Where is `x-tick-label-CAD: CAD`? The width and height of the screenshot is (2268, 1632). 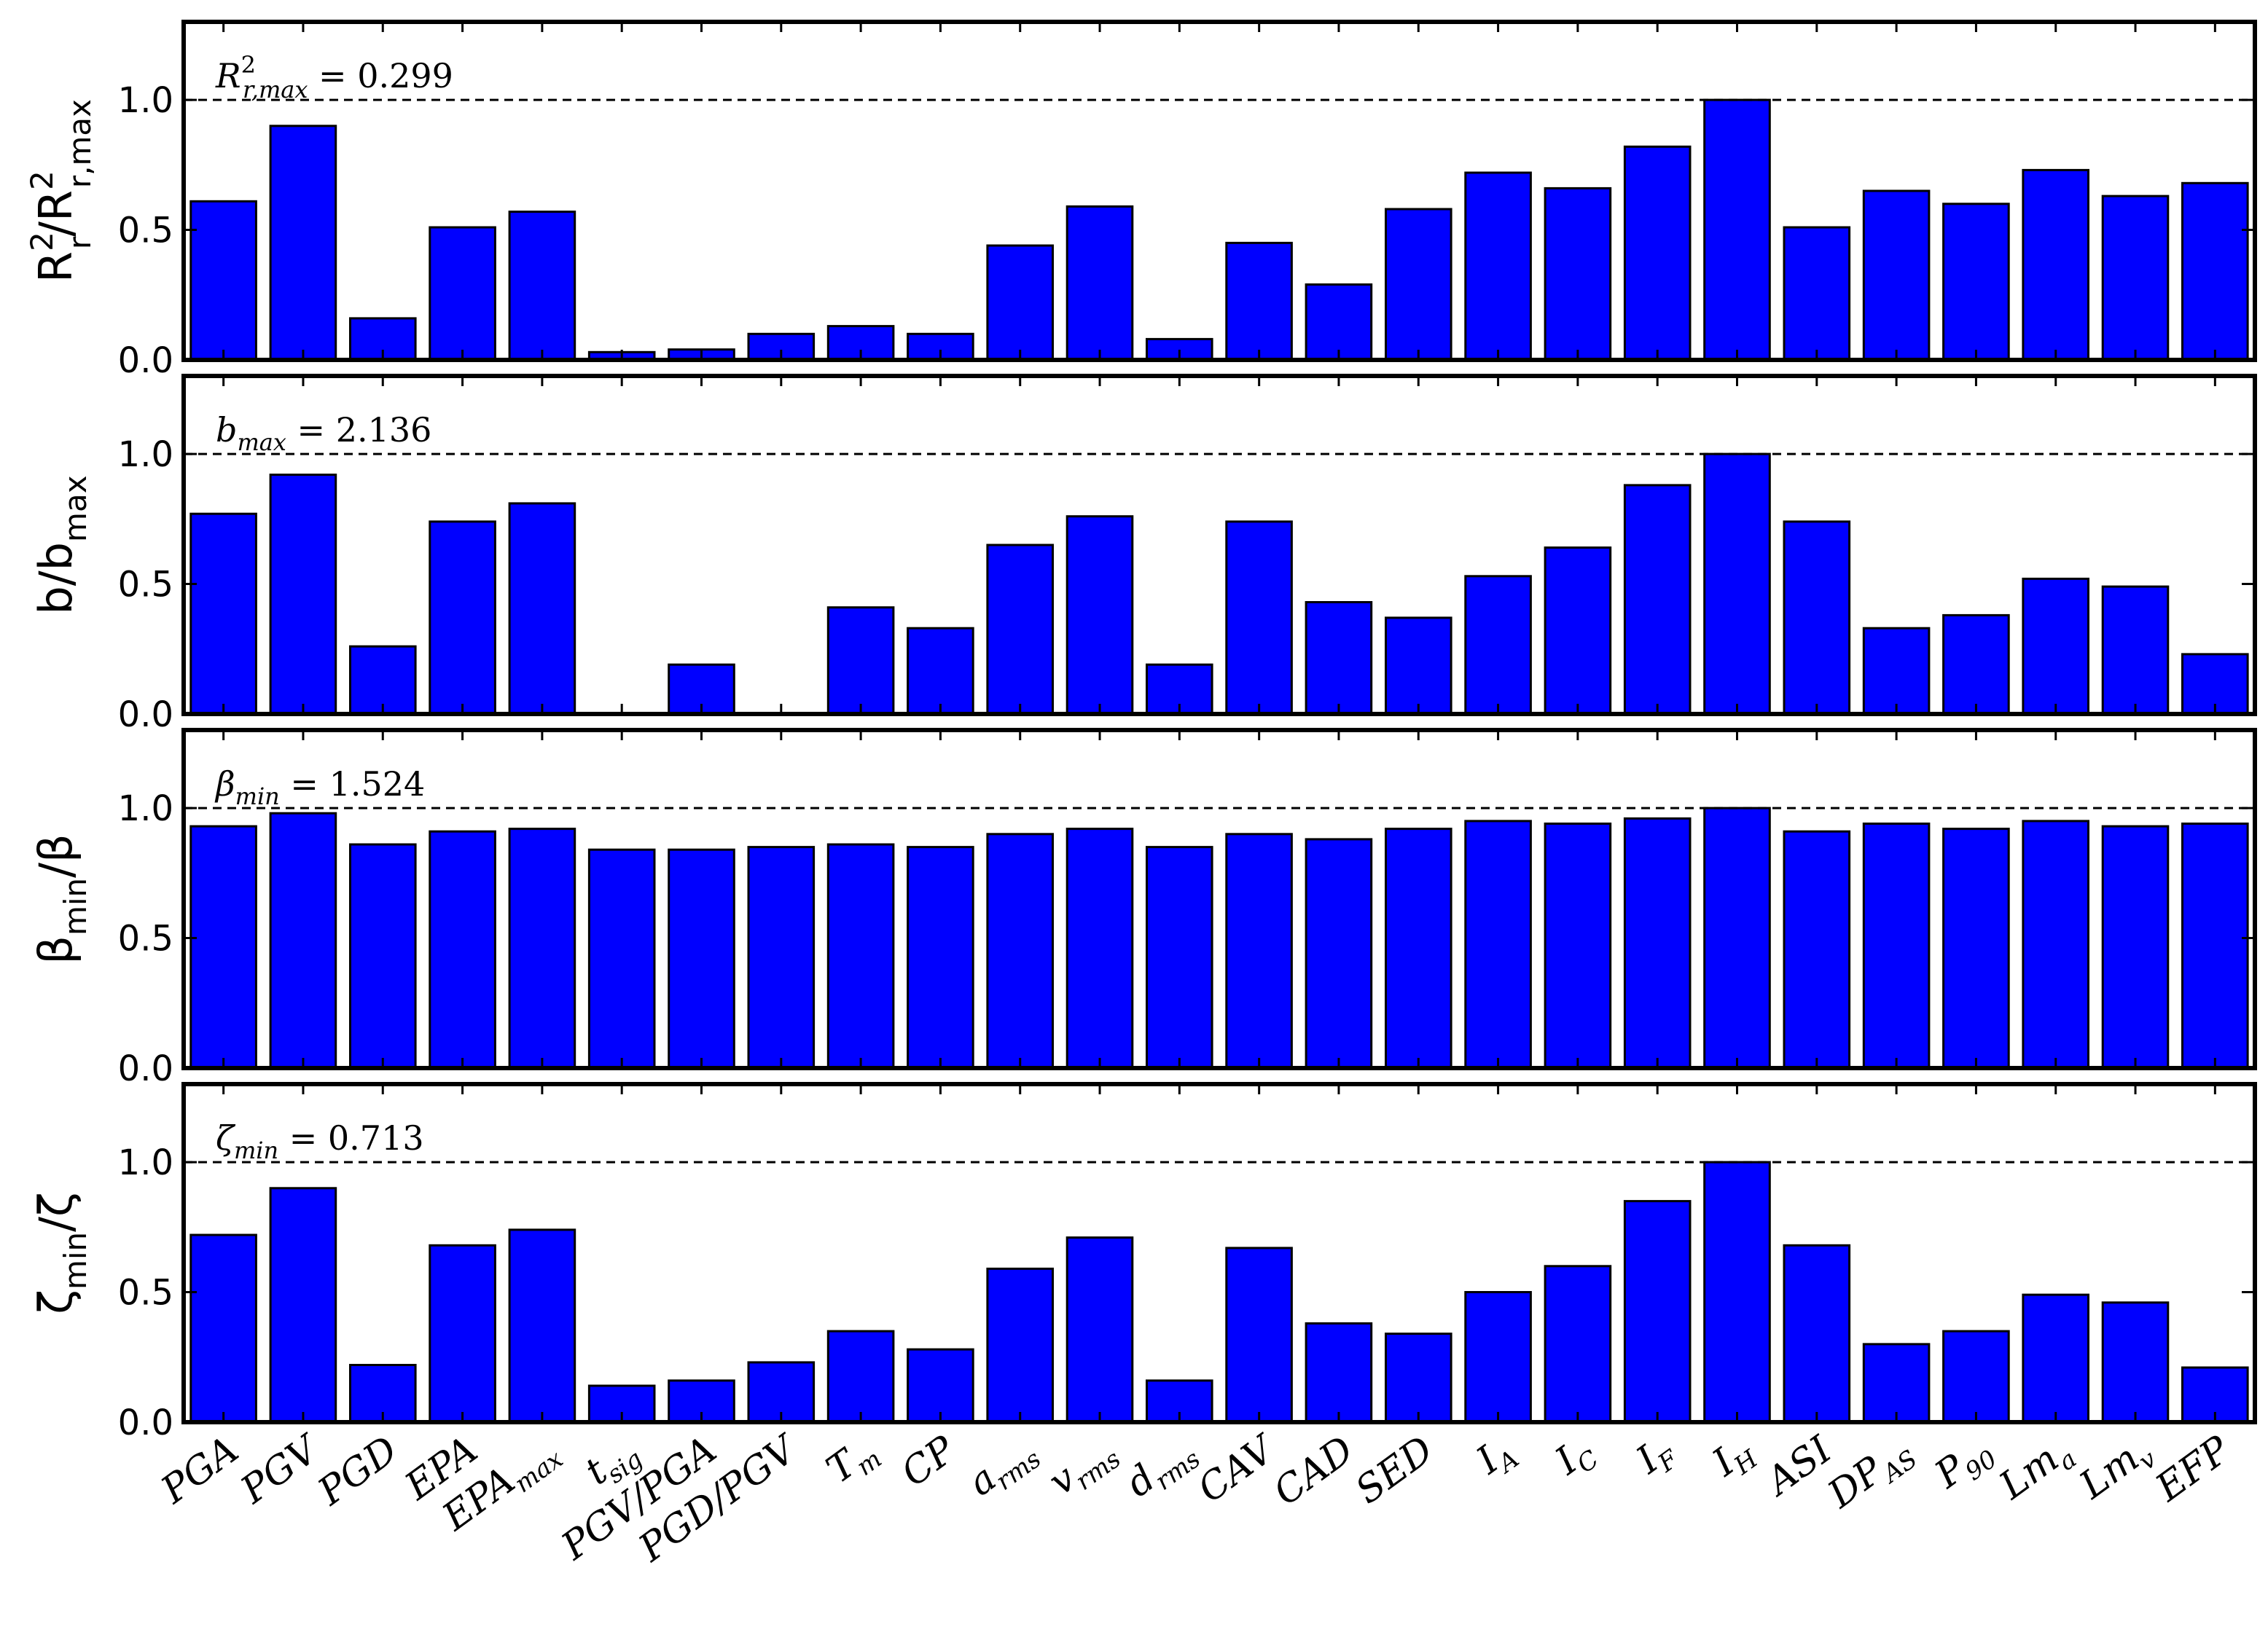 x-tick-label-CAD: CAD is located at coordinates (1314, 1471).